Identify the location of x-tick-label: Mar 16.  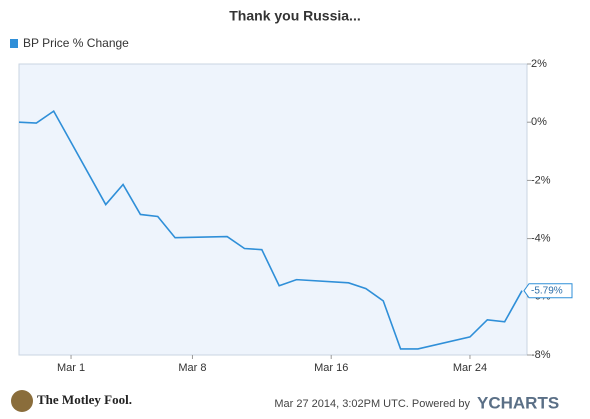
(331, 368).